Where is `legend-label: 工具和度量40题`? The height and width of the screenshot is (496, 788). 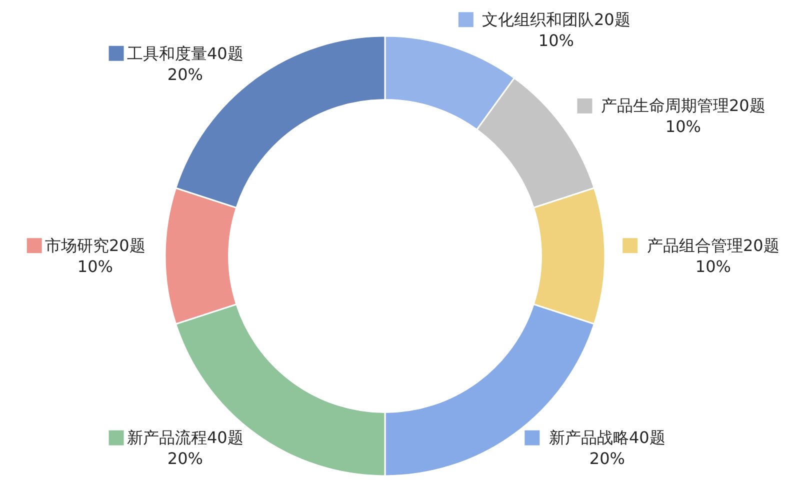 legend-label: 工具和度量40题 is located at coordinates (185, 53).